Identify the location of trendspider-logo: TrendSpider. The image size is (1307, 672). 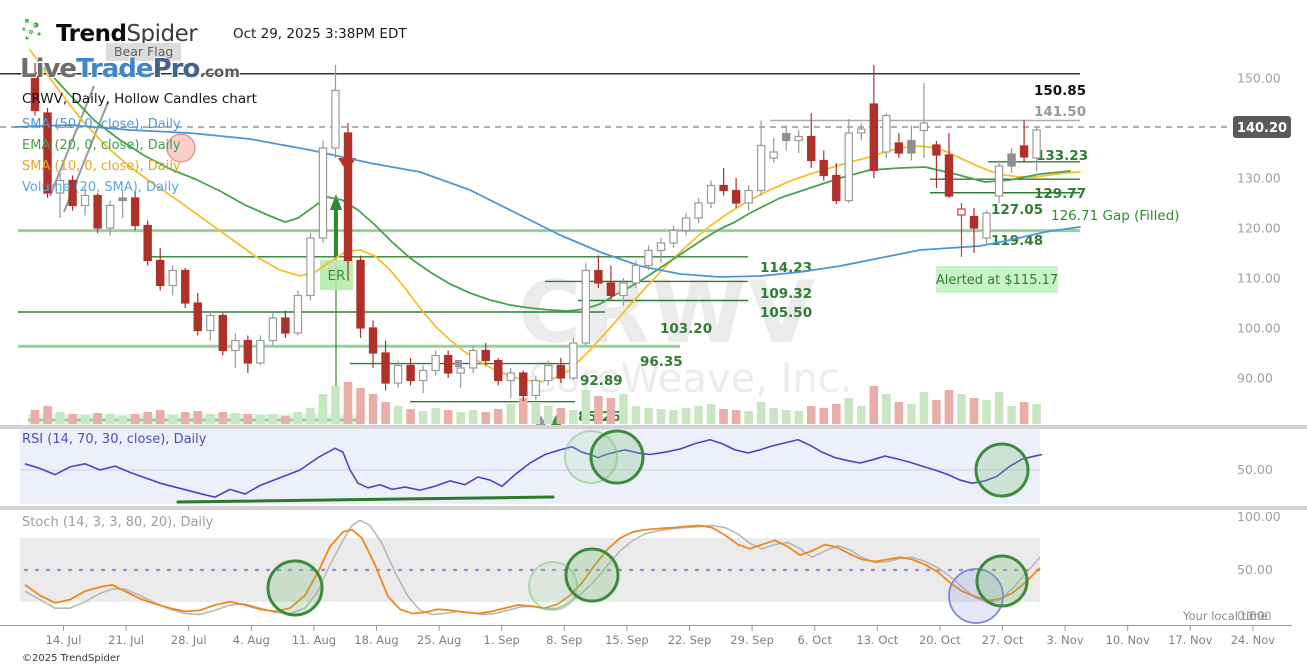
(109, 34).